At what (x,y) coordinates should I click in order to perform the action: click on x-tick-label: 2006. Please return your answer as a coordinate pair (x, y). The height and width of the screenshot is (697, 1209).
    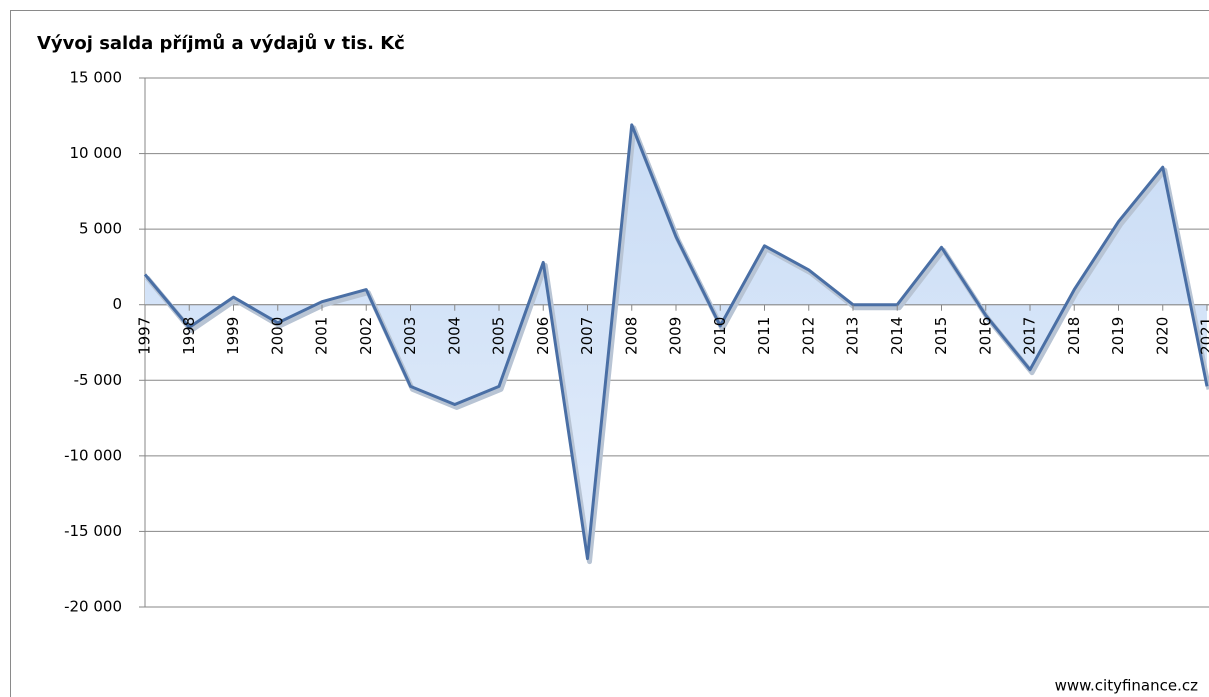
    Looking at the image, I should click on (543, 336).